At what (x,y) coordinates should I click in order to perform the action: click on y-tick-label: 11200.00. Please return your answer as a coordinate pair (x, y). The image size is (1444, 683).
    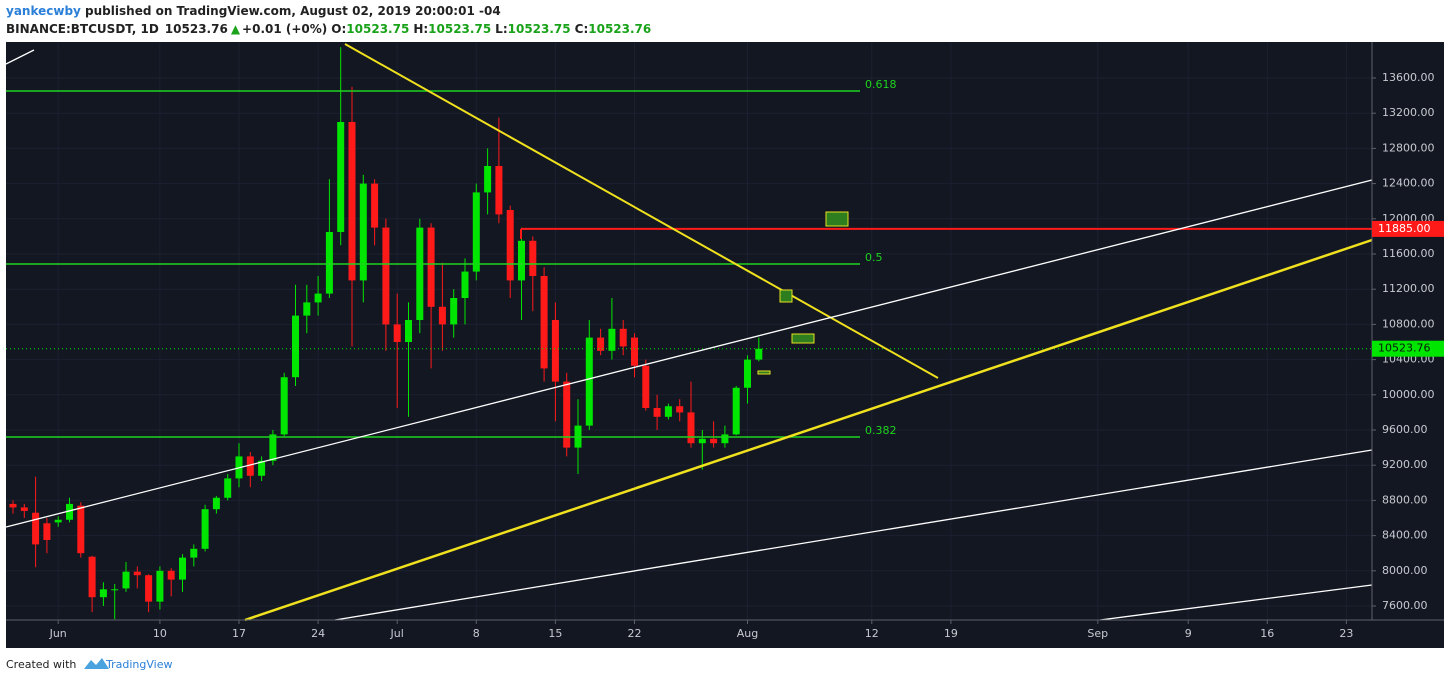
    Looking at the image, I should click on (1408, 288).